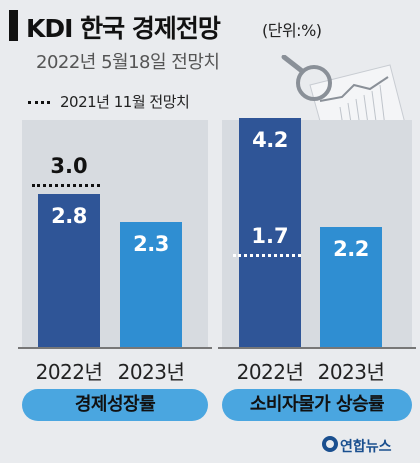 The width and height of the screenshot is (420, 463). What do you see at coordinates (330, 444) in the screenshot?
I see `yonhap-logo-icon` at bounding box center [330, 444].